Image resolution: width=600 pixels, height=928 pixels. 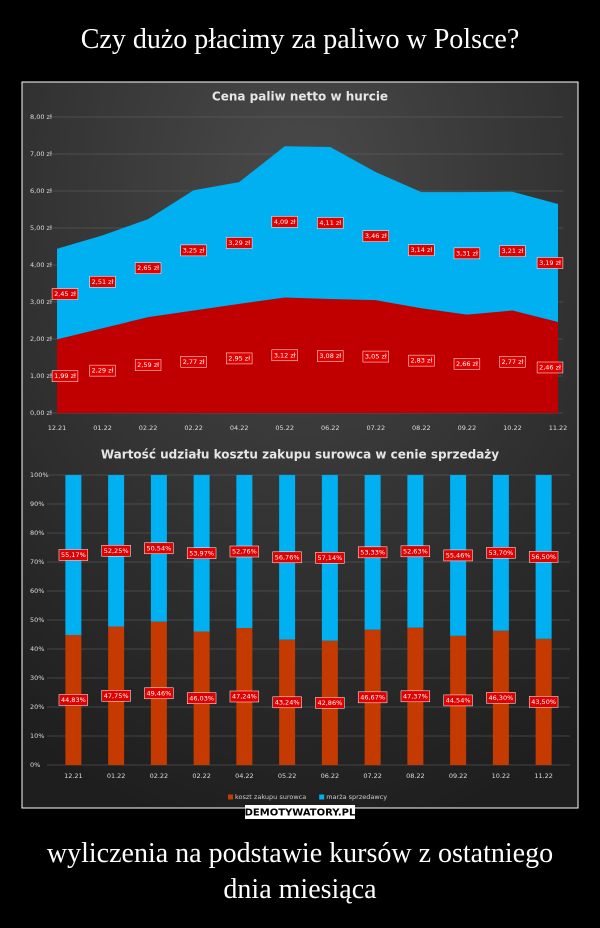 I want to click on value-label: 2,59 zł, so click(x=148, y=365).